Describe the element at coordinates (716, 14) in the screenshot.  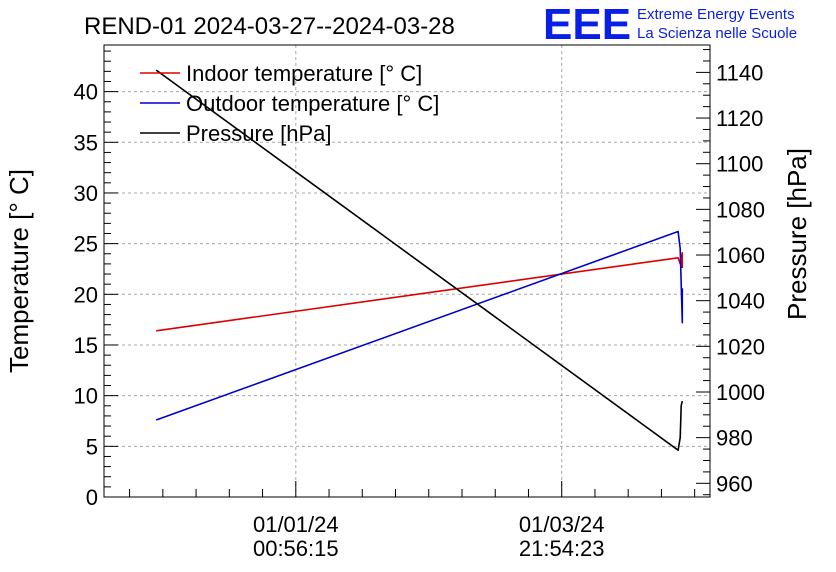
I see `logo-line-1: Extreme Energy Events` at that location.